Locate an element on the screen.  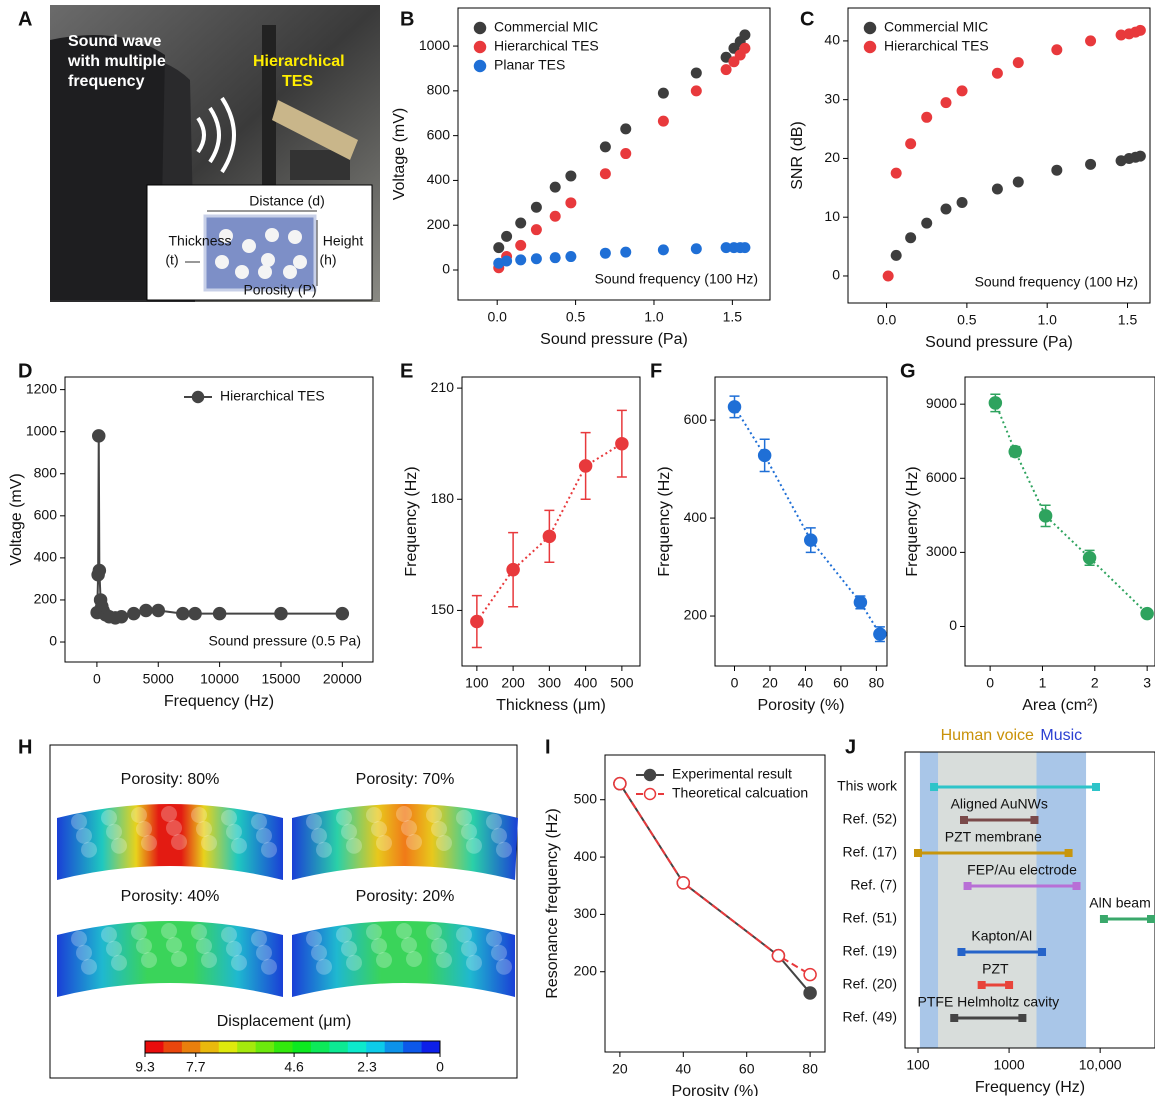
legend-label: Hierarchical TES is located at coordinates (272, 396).